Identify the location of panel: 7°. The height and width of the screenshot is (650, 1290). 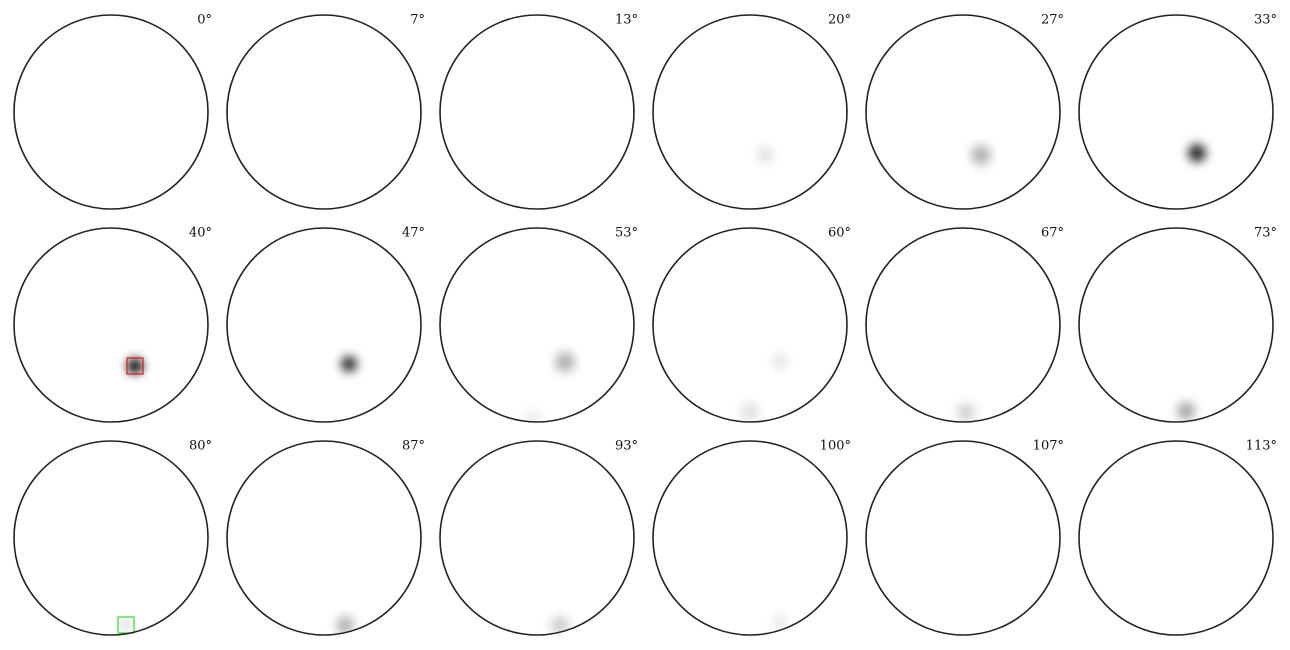
(325, 111).